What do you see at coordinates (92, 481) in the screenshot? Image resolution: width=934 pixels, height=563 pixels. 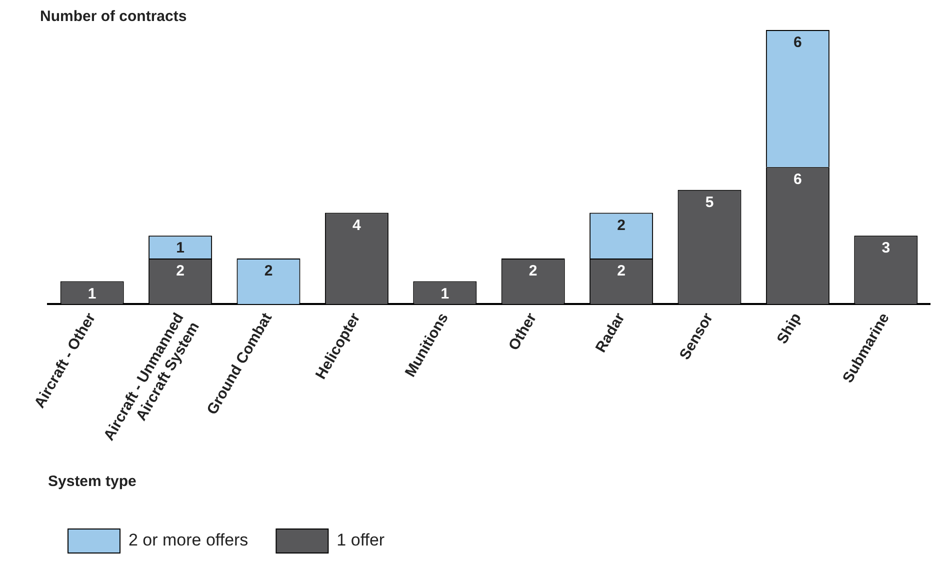 I see `x-axis-title: System type` at bounding box center [92, 481].